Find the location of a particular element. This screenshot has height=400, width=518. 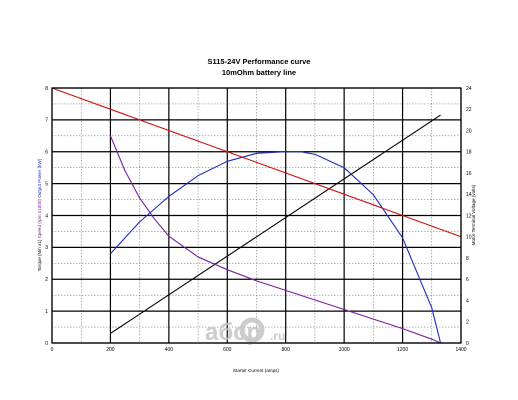

y-left-tick-label: 3 is located at coordinates (46, 248).